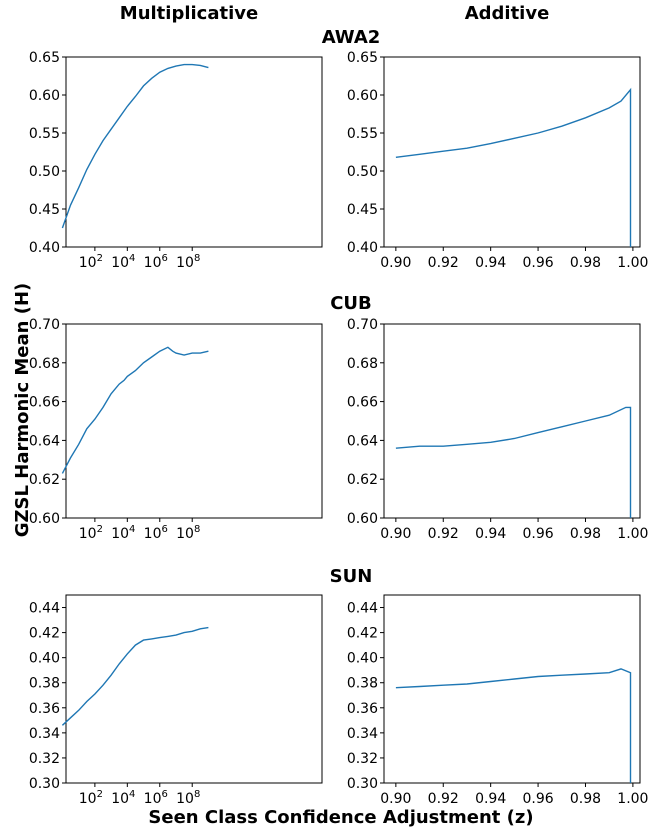 The width and height of the screenshot is (655, 830). I want to click on x-axis-label: Seen Class Confidence Adjustment (z), so click(340, 817).